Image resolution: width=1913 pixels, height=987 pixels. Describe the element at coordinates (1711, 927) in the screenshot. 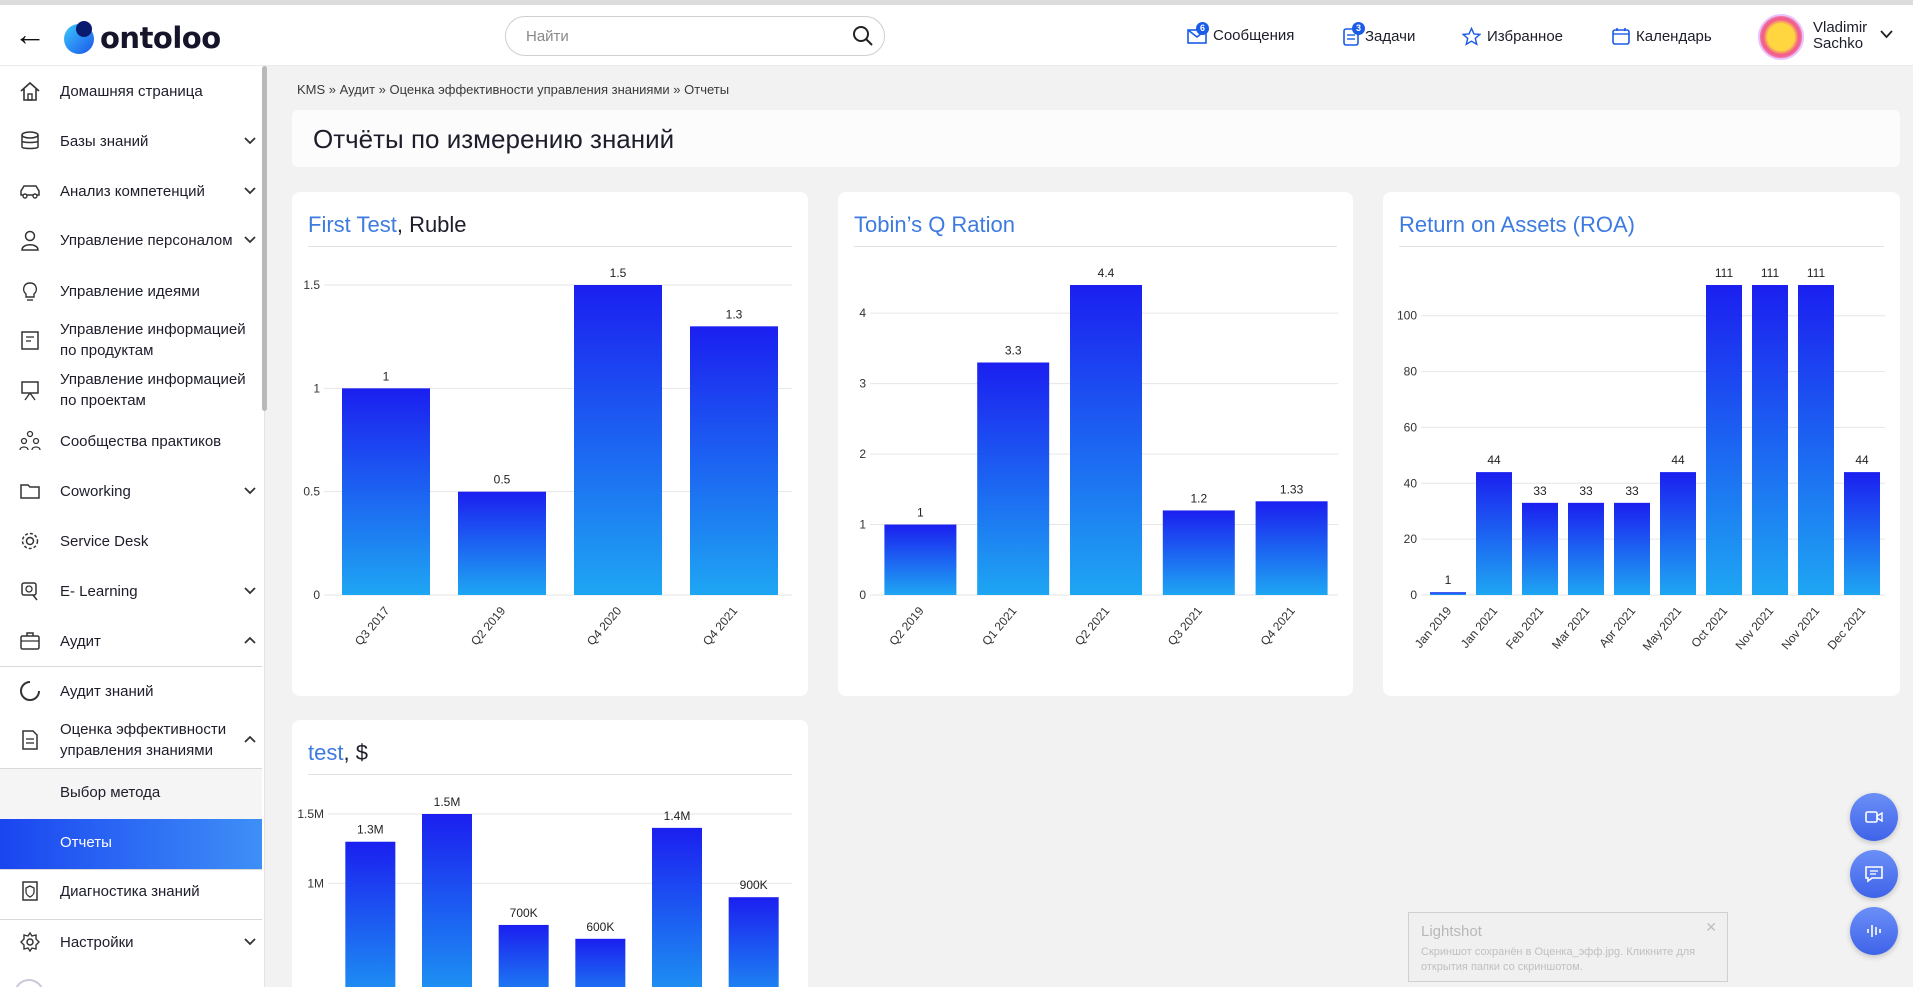

I see `close-icon: ✕` at that location.